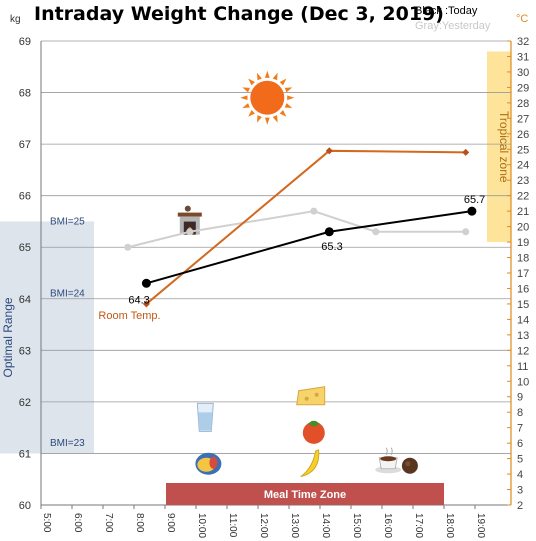  Describe the element at coordinates (25, 403) in the screenshot. I see `left-tick-62: 62` at that location.